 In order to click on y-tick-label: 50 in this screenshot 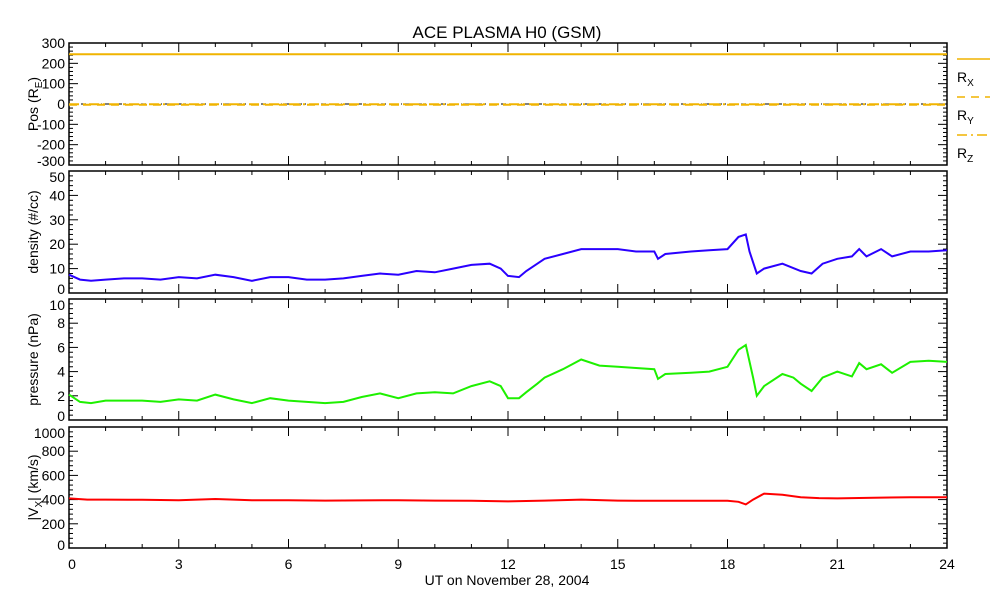, I will do `click(57, 177)`.